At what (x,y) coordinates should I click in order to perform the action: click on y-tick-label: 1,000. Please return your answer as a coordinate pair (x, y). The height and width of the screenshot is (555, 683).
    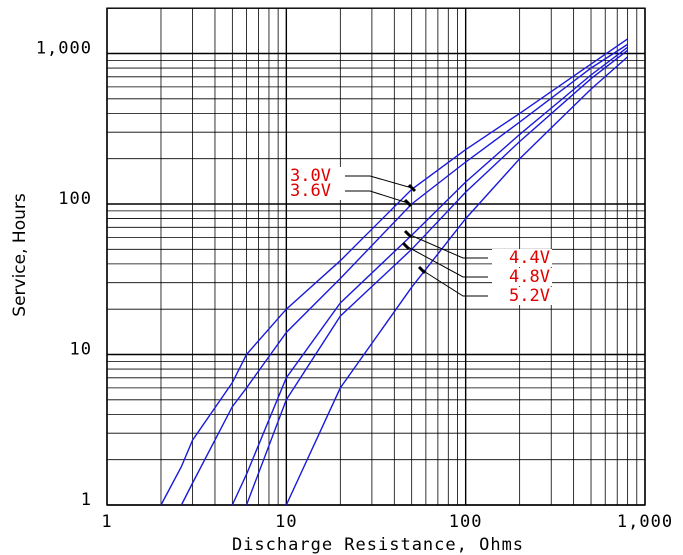
    Looking at the image, I should click on (64, 49).